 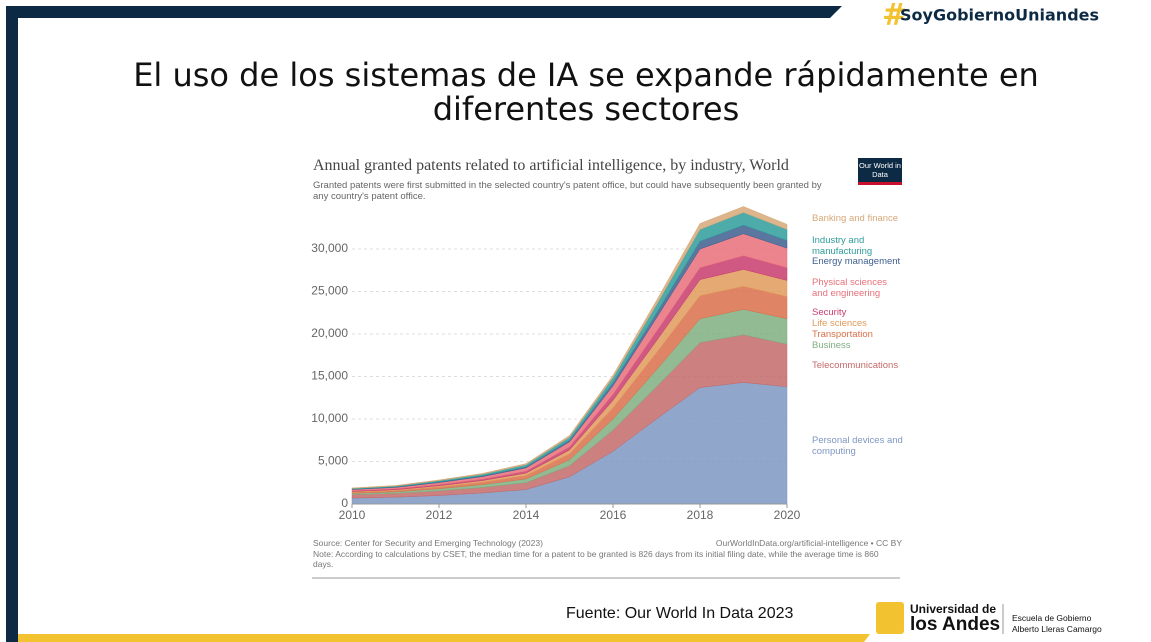 I want to click on school-name-2: Alberto Lleras Camargo, so click(x=1057, y=629).